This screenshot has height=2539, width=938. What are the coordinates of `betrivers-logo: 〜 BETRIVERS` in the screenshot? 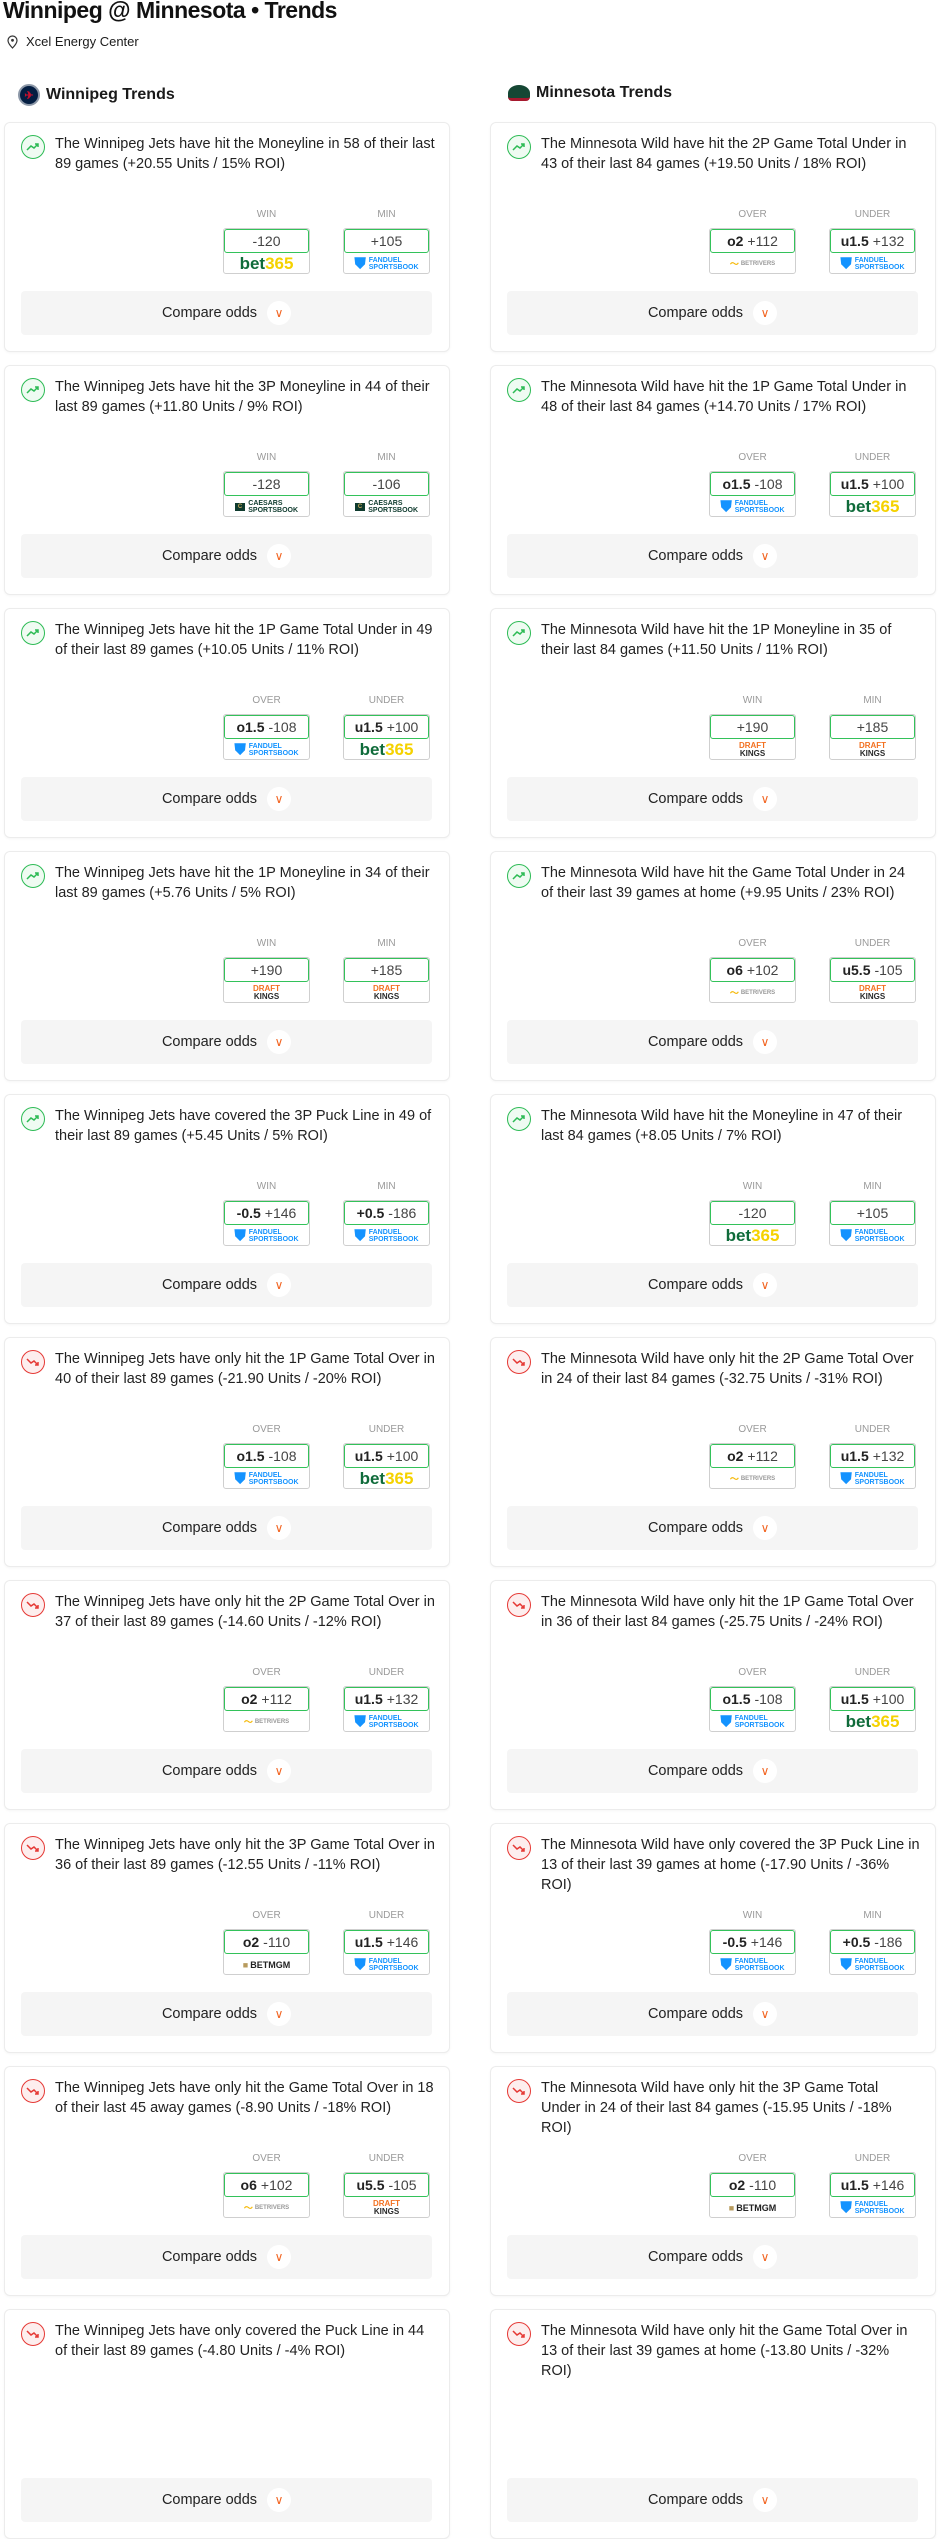 It's located at (752, 993).